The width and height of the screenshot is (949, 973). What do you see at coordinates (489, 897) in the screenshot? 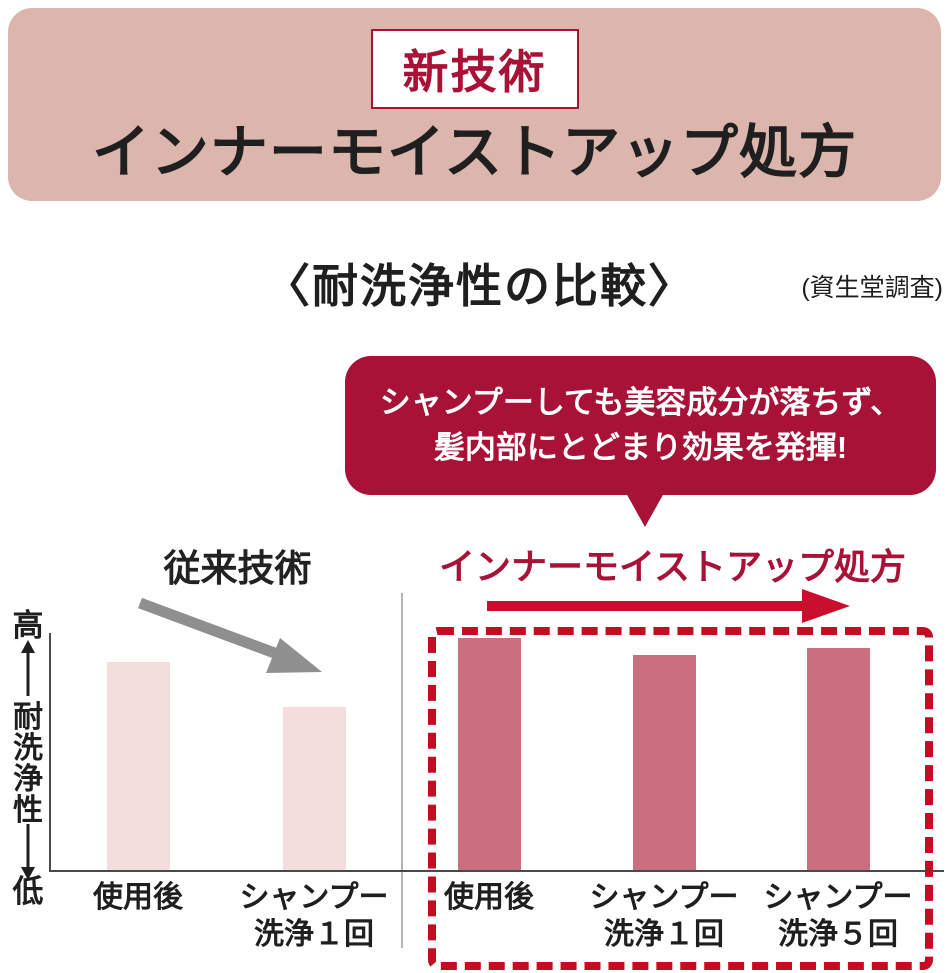
I see `x-label-new-after-use: 使用後` at bounding box center [489, 897].